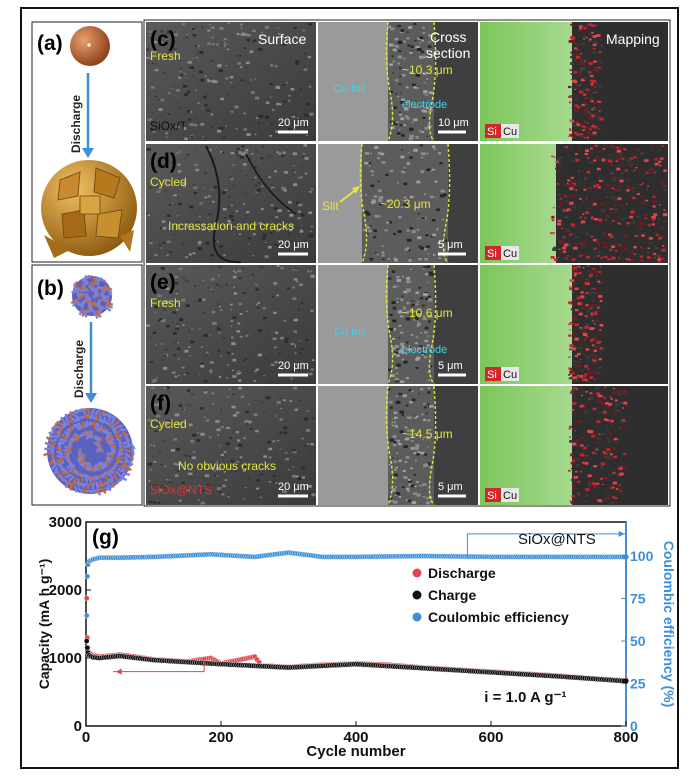 The height and width of the screenshot is (777, 700). I want to click on x-tick-label: 0, so click(86, 737).